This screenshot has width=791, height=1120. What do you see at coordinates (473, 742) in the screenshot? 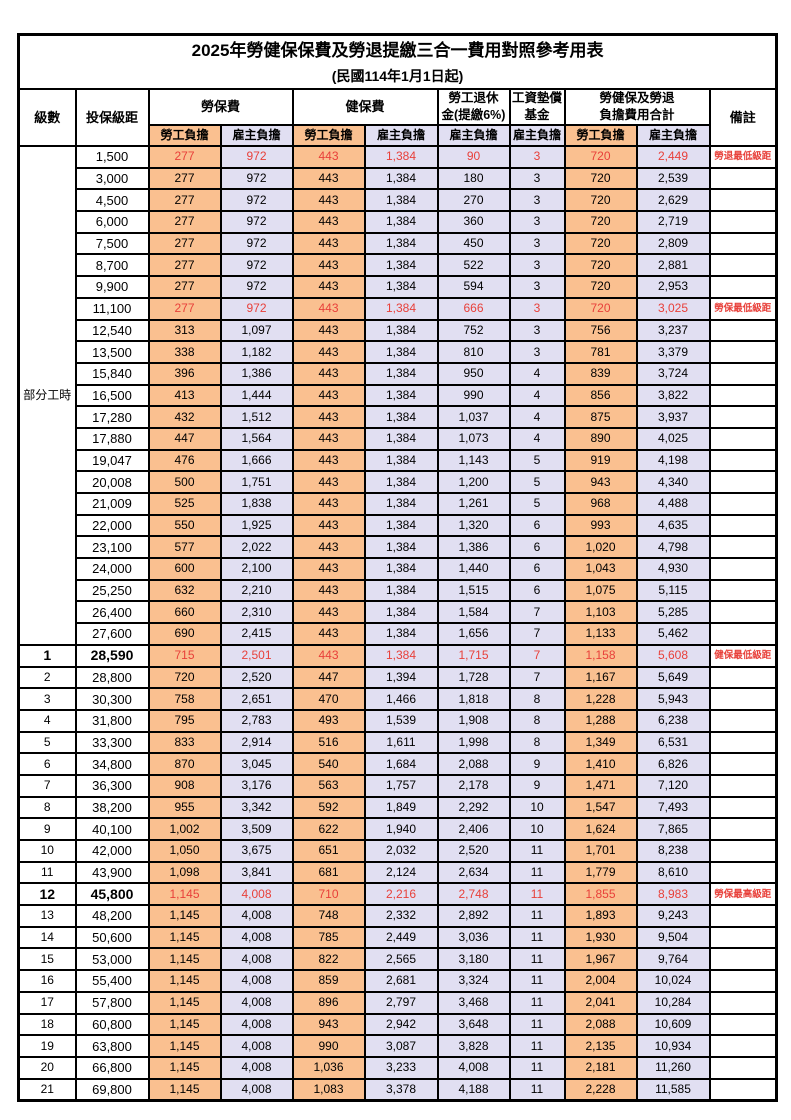
I see `pension-employer-cell: 1,998` at bounding box center [473, 742].